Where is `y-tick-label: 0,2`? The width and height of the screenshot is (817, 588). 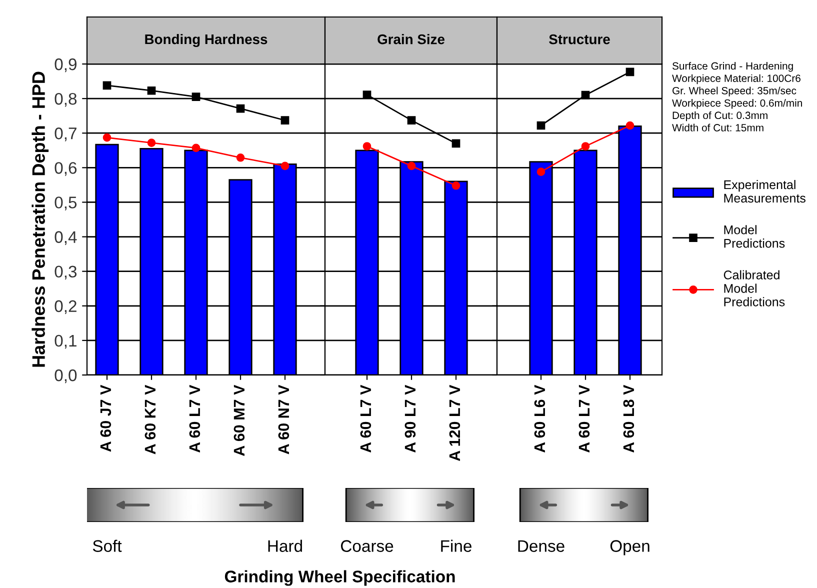 y-tick-label: 0,2 is located at coordinates (65, 307).